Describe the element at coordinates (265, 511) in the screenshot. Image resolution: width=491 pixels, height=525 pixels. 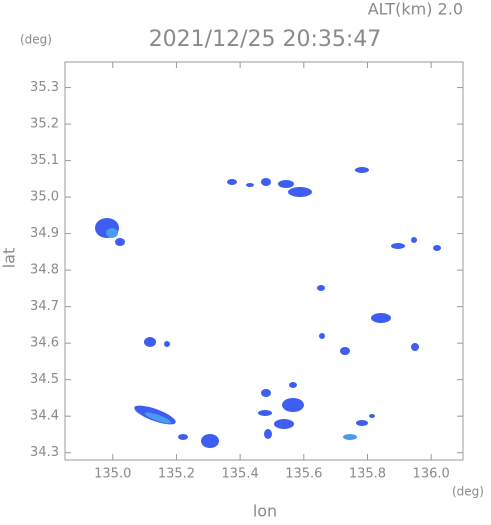
I see `x-label: lon` at that location.